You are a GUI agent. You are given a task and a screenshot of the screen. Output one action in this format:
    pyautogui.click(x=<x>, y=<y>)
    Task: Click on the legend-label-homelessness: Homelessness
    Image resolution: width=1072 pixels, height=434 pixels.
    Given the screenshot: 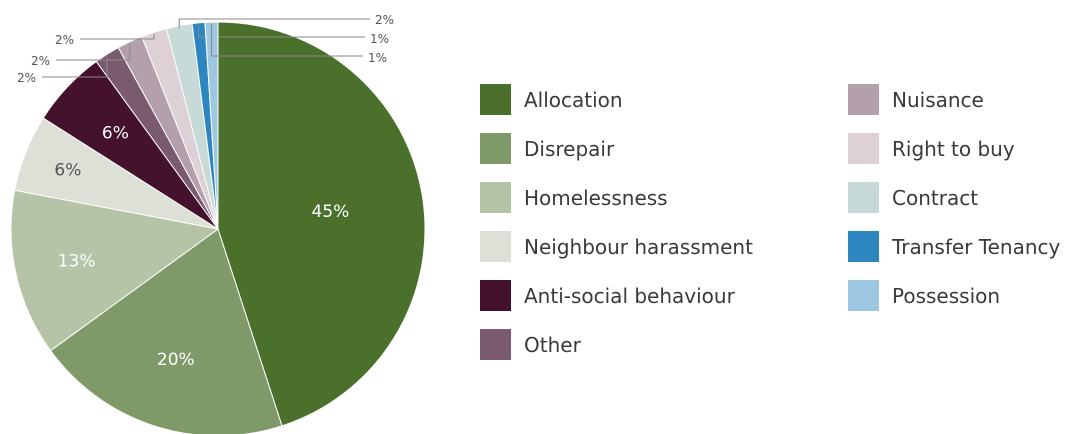 What is the action you would take?
    pyautogui.click(x=596, y=197)
    